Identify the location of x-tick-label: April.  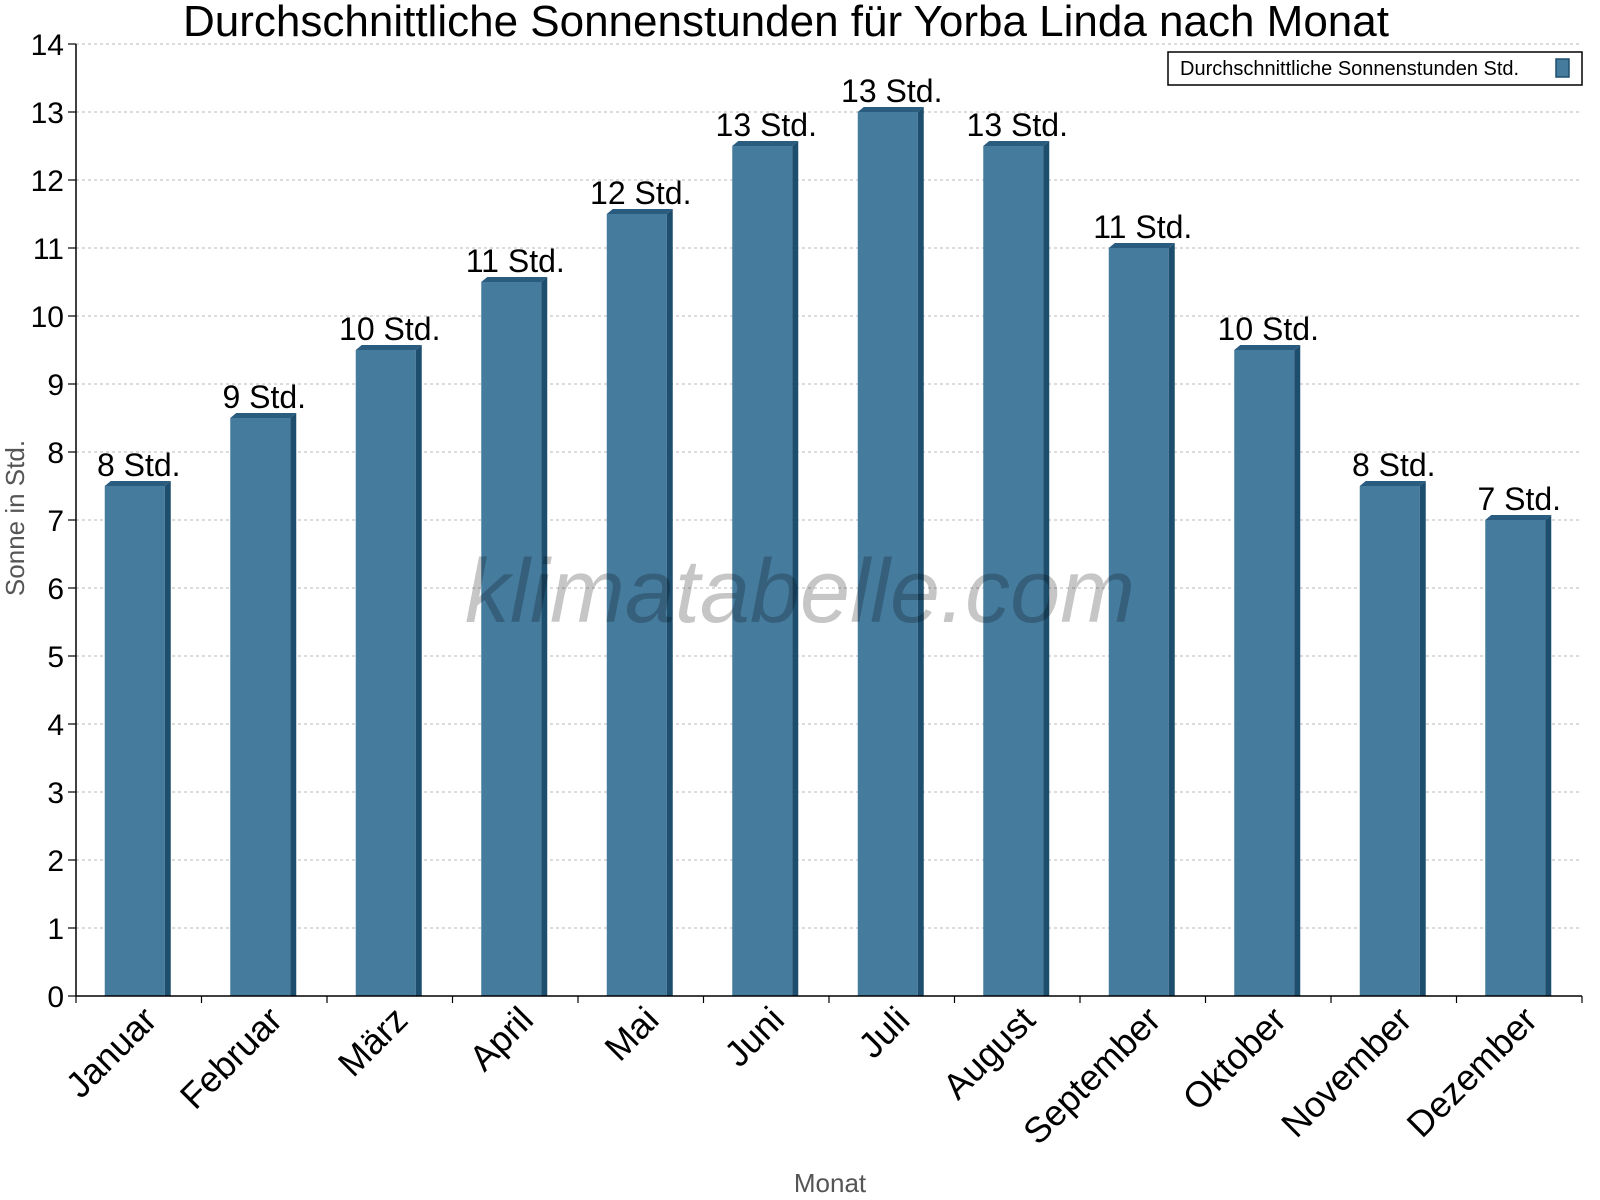
(501, 1039).